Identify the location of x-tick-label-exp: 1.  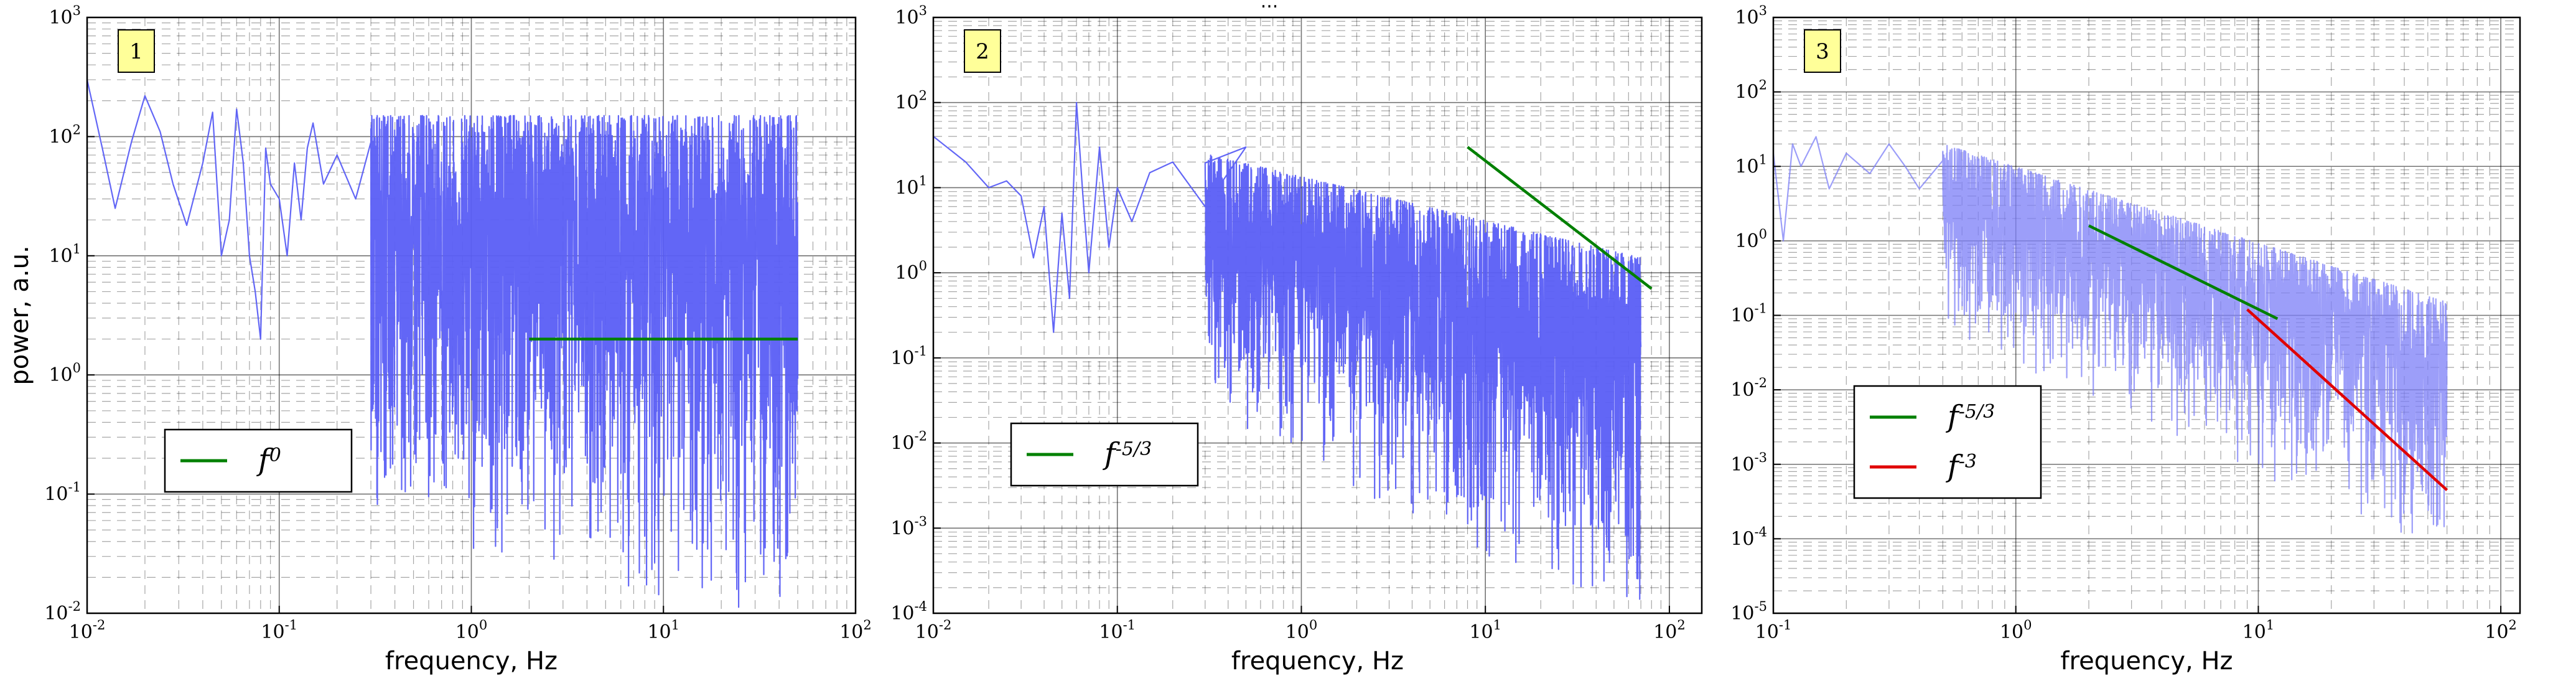
(675, 625).